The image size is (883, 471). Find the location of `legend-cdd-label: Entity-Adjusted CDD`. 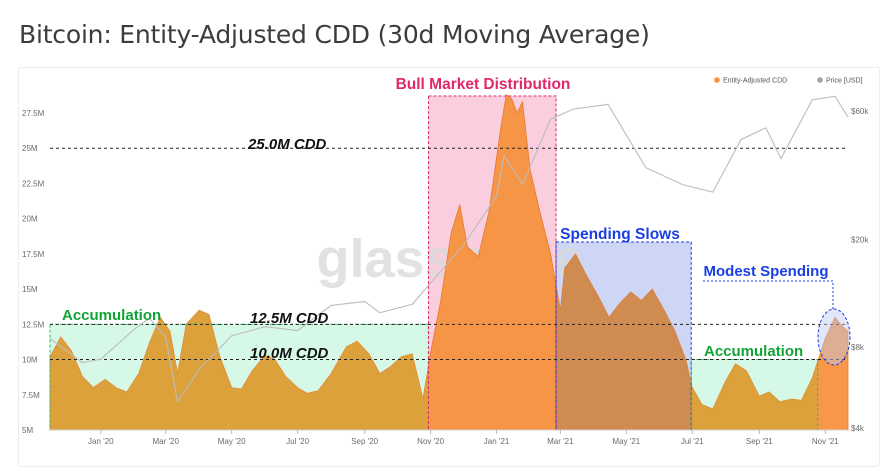

legend-cdd-label: Entity-Adjusted CDD is located at coordinates (755, 81).